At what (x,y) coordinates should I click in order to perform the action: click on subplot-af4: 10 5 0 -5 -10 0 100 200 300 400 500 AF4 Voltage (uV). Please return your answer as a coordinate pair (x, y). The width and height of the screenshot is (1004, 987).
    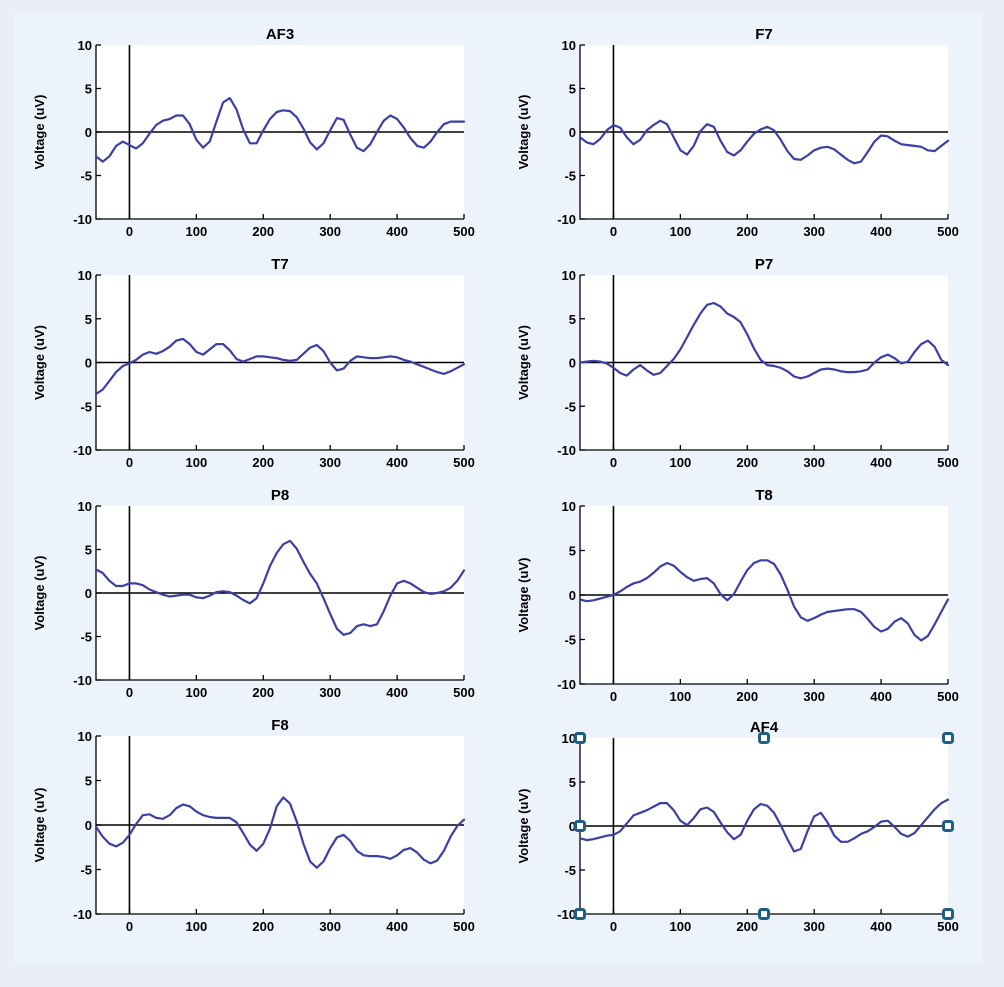
    Looking at the image, I should click on (737, 826).